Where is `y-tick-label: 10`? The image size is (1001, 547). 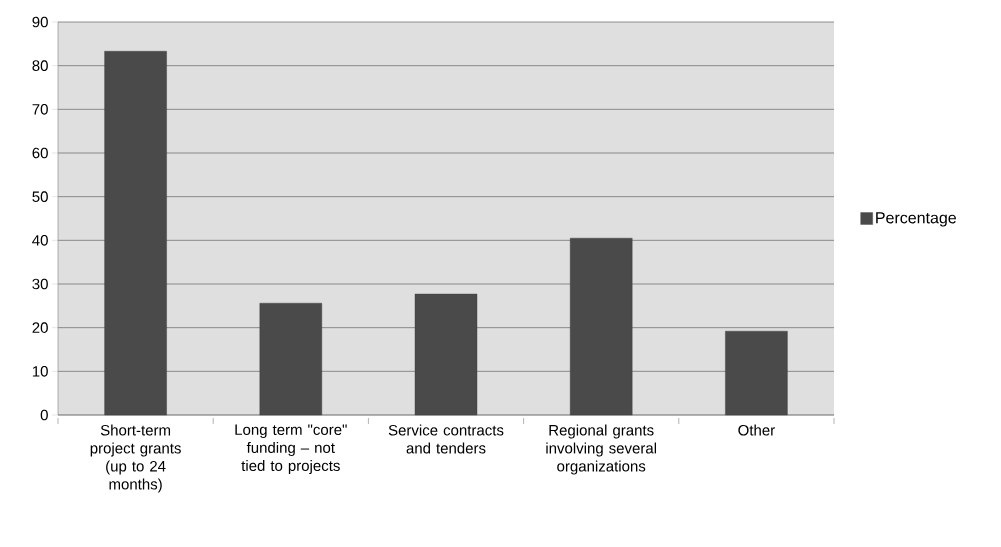 y-tick-label: 10 is located at coordinates (40, 371).